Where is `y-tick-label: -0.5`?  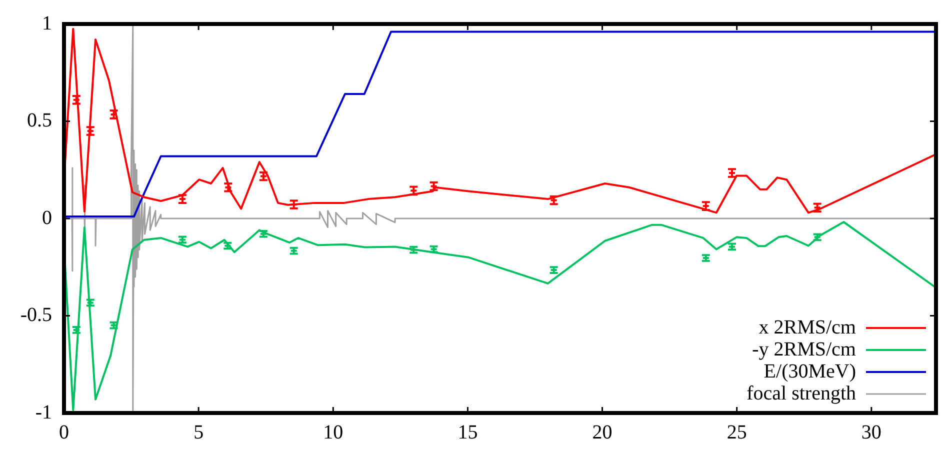
y-tick-label: -0.5 is located at coordinates (36, 315).